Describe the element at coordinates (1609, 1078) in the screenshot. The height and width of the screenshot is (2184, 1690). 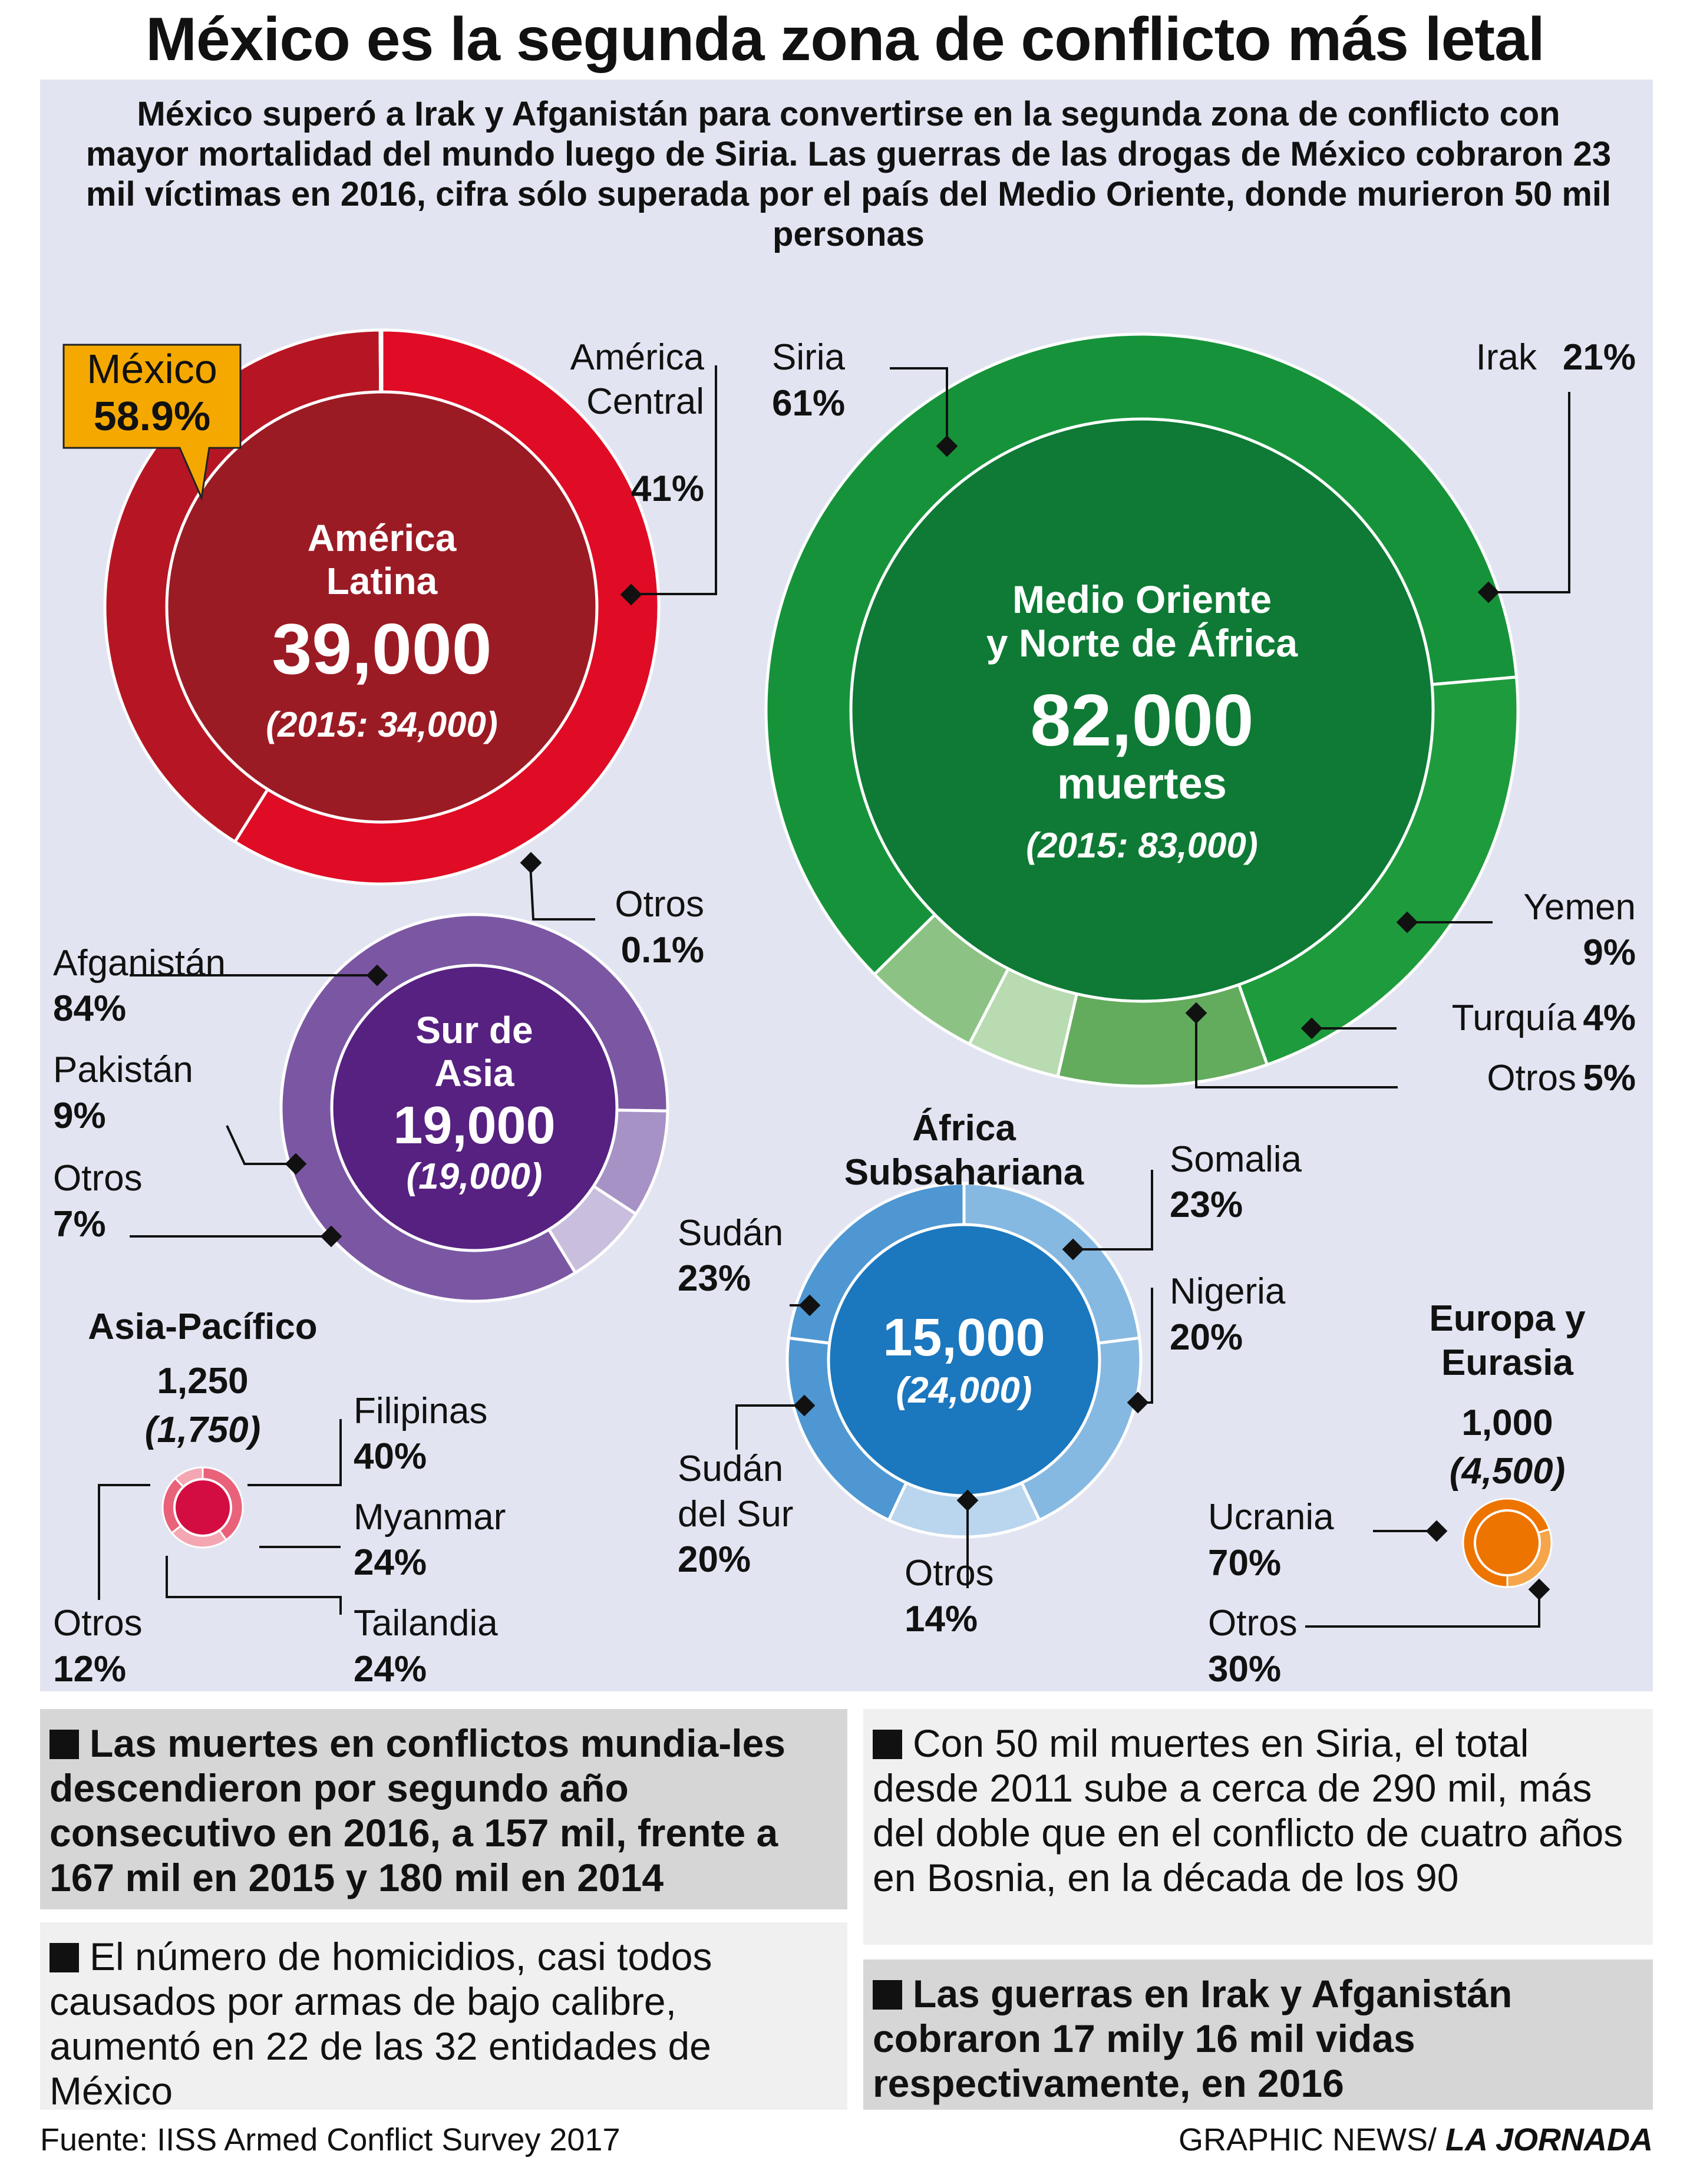
I see `label-mena-otros-pct: 5%` at that location.